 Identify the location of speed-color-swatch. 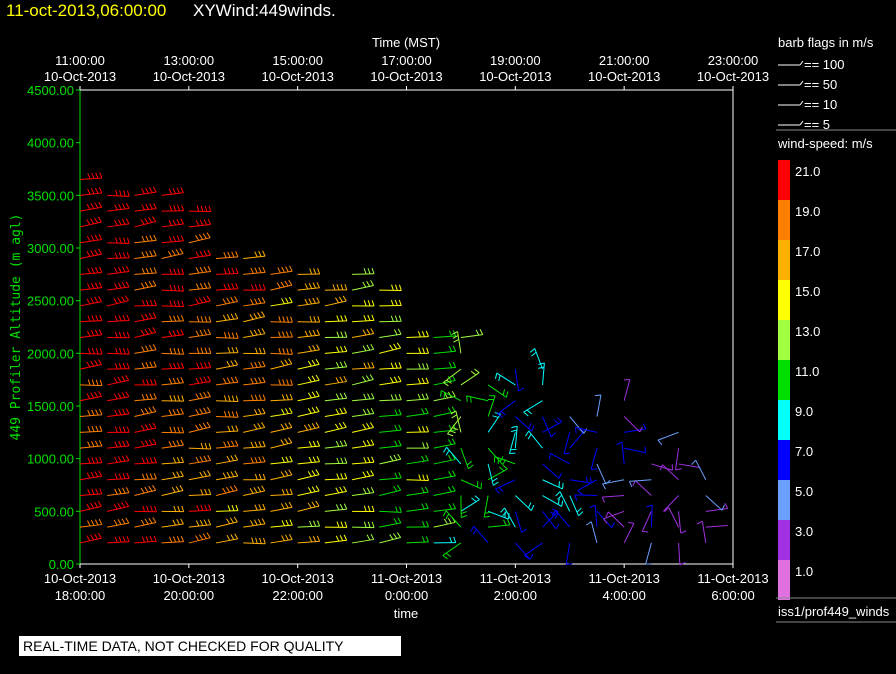
(784, 220).